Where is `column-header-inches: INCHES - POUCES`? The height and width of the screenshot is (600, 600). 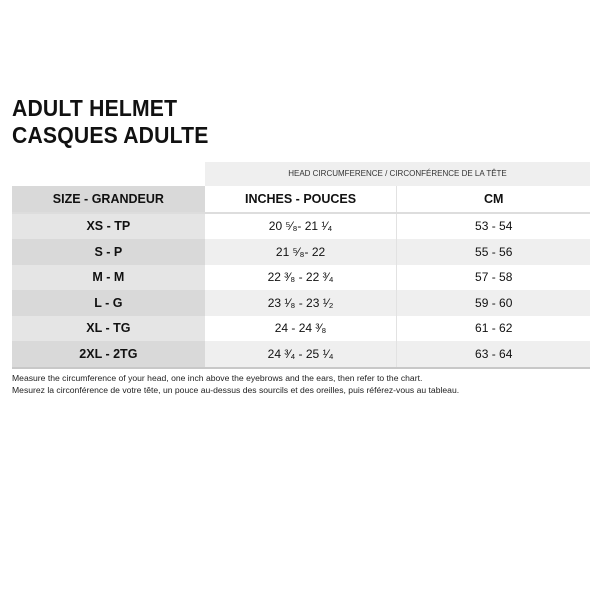
column-header-inches: INCHES - POUCES is located at coordinates (301, 200).